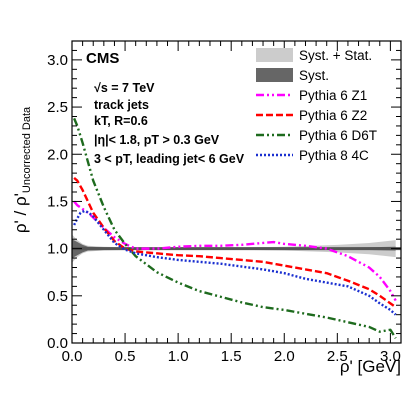  What do you see at coordinates (57, 107) in the screenshot?
I see `y-tick-label: 2.5` at bounding box center [57, 107].